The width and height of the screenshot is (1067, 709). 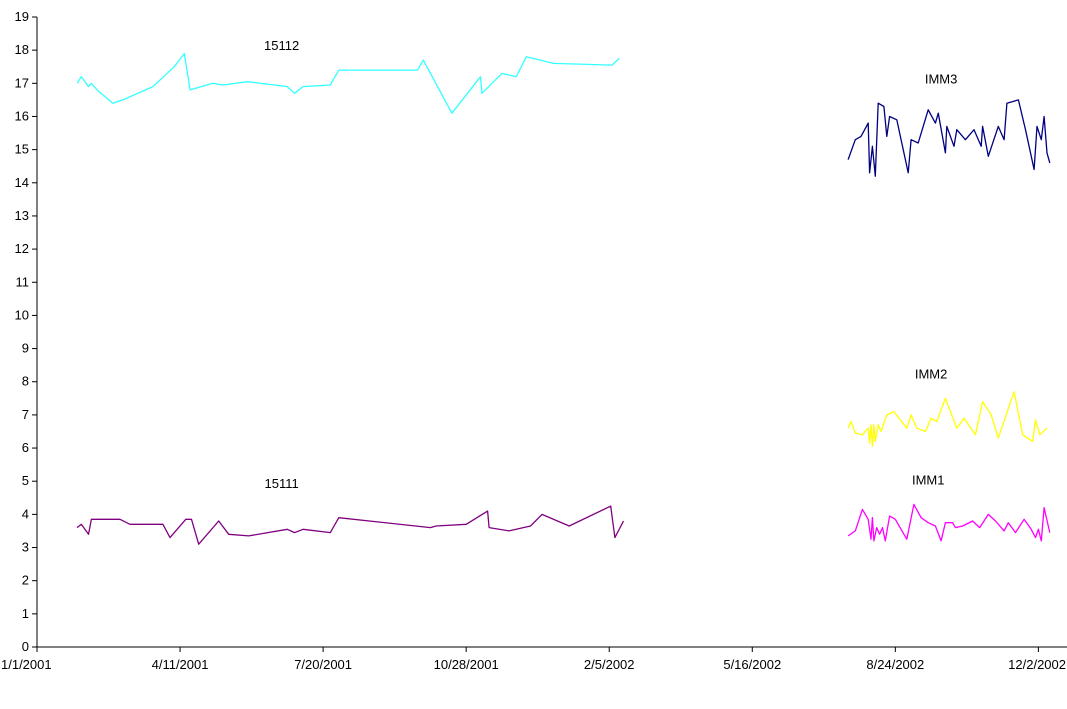 What do you see at coordinates (466, 664) in the screenshot?
I see `x-tick-label: 10/28/2001` at bounding box center [466, 664].